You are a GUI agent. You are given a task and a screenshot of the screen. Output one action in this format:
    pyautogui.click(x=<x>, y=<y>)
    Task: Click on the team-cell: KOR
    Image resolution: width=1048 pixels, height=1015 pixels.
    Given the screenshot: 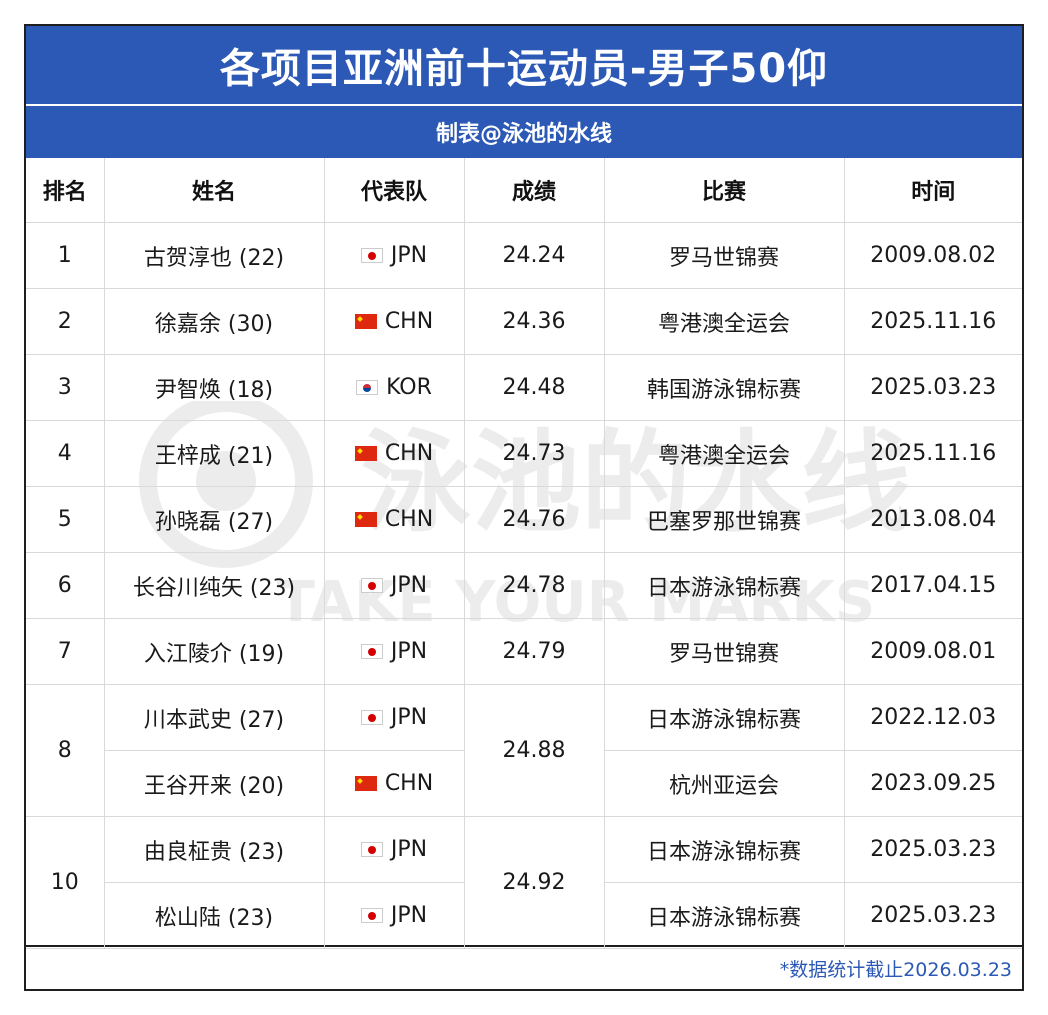 What is the action you would take?
    pyautogui.click(x=394, y=387)
    